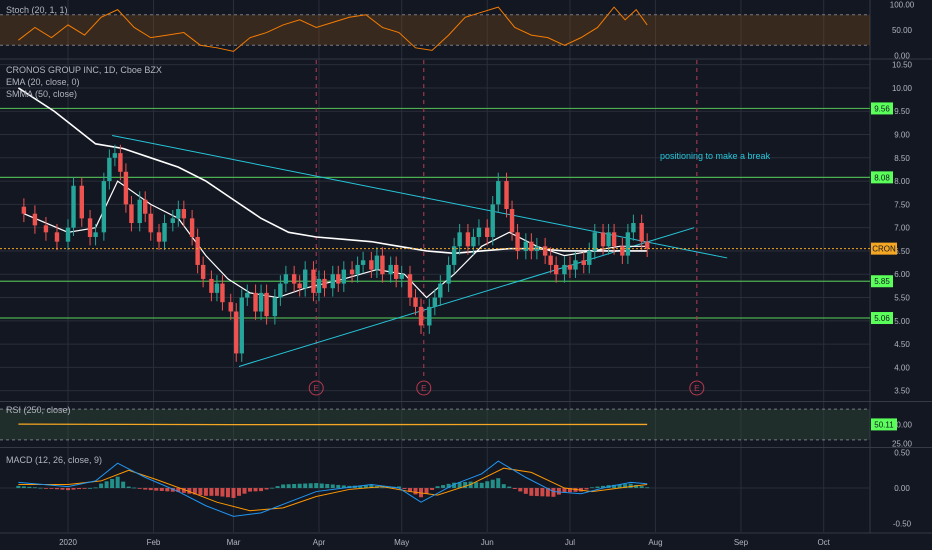  I want to click on x-tick-label: Sep, so click(741, 542).